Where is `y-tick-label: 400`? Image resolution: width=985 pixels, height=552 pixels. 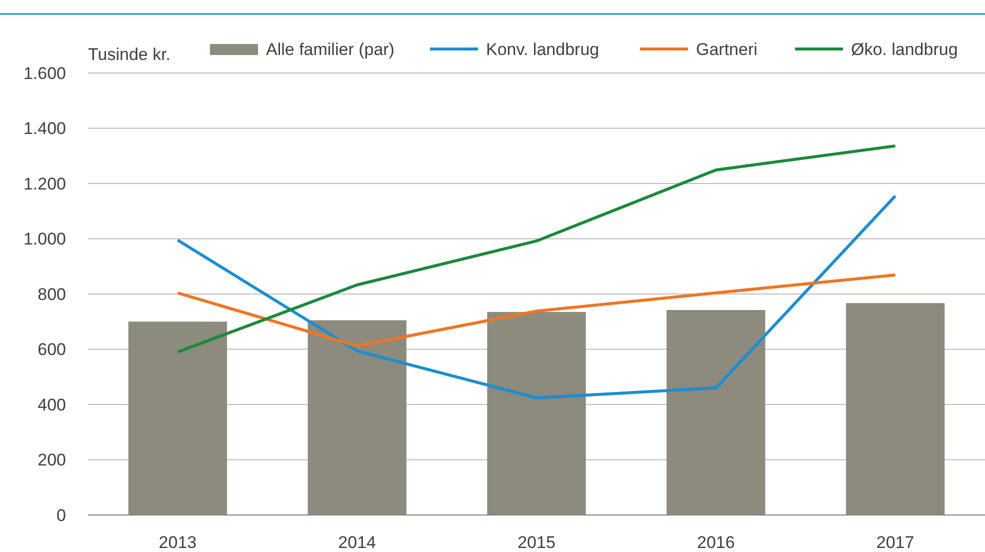
y-tick-label: 400 is located at coordinates (52, 404).